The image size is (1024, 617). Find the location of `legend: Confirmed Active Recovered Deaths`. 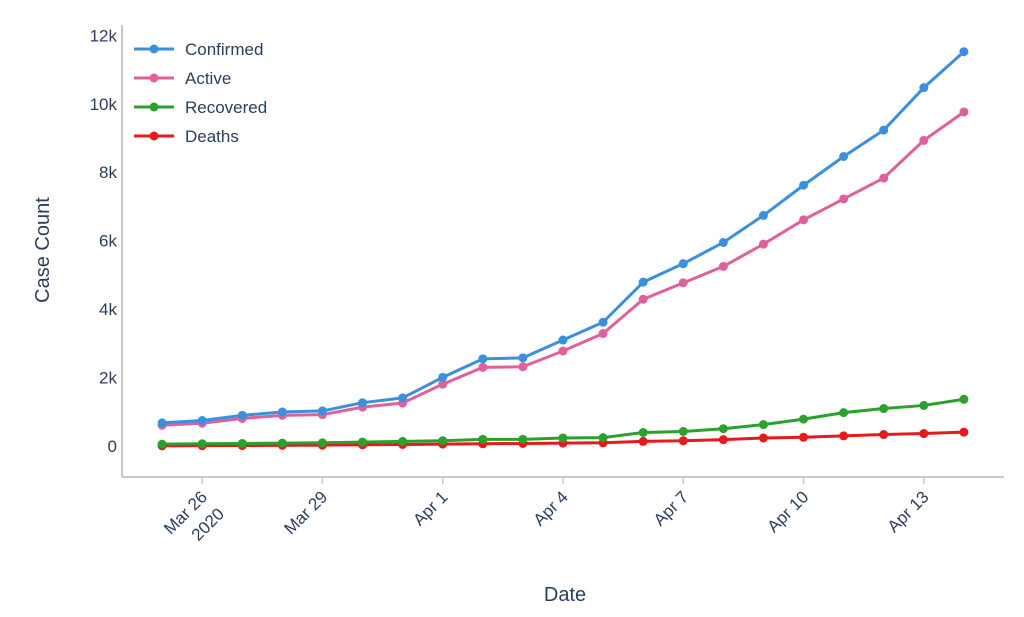

legend: Confirmed Active Recovered Deaths is located at coordinates (200, 93).